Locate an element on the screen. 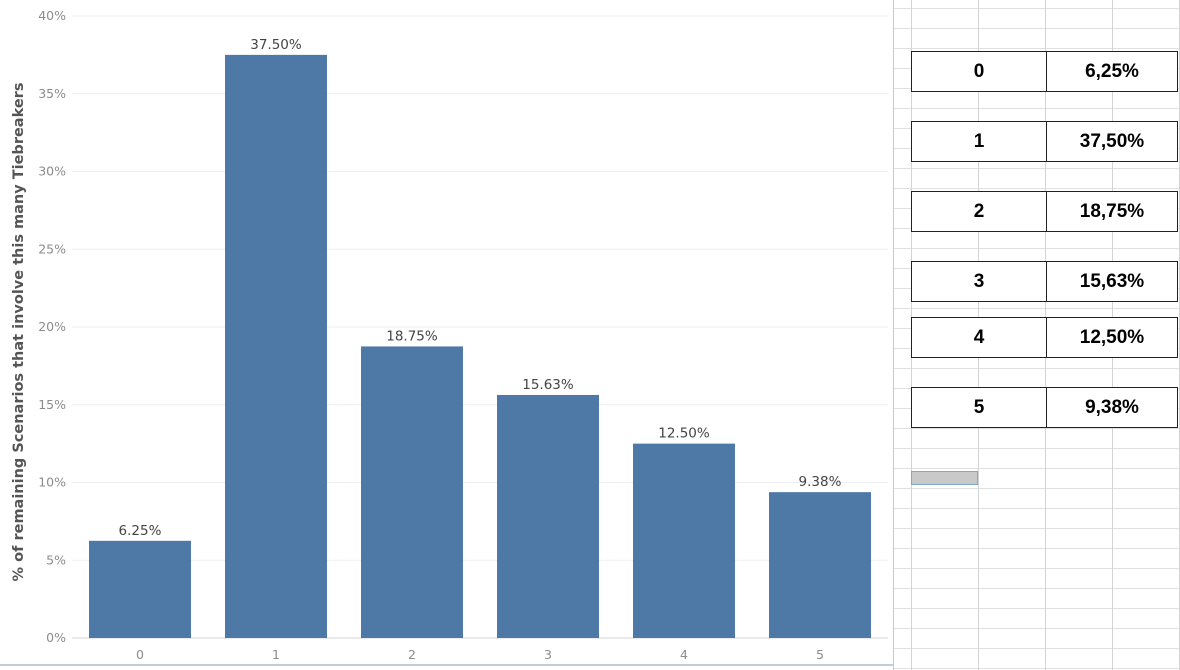 The height and width of the screenshot is (670, 1180). table-cell-key: 2 is located at coordinates (979, 211).